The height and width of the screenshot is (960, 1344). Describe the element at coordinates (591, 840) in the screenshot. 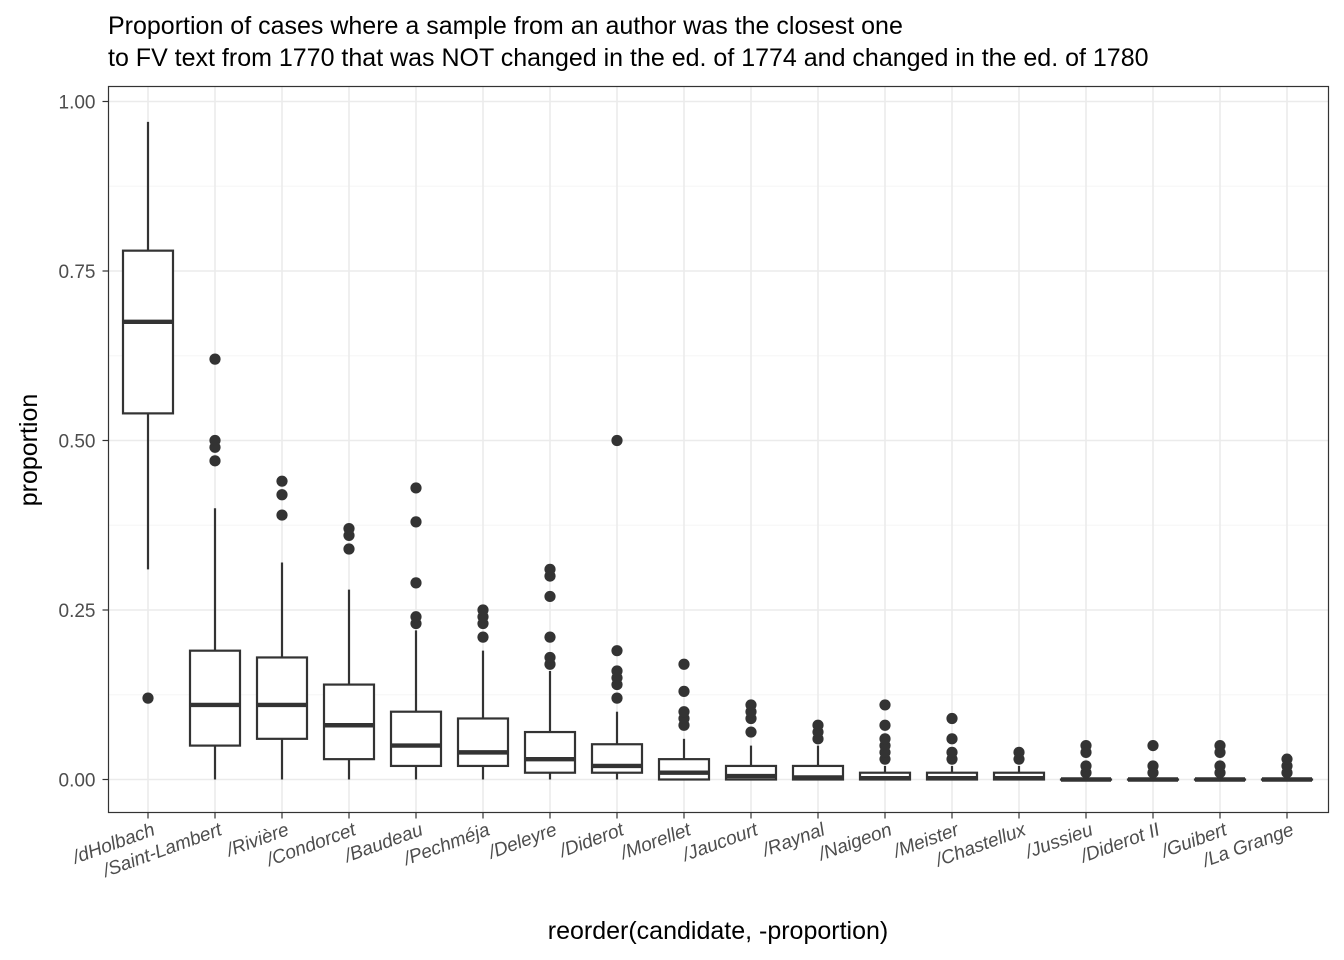

I see `x-tick-label: /Diderot` at that location.